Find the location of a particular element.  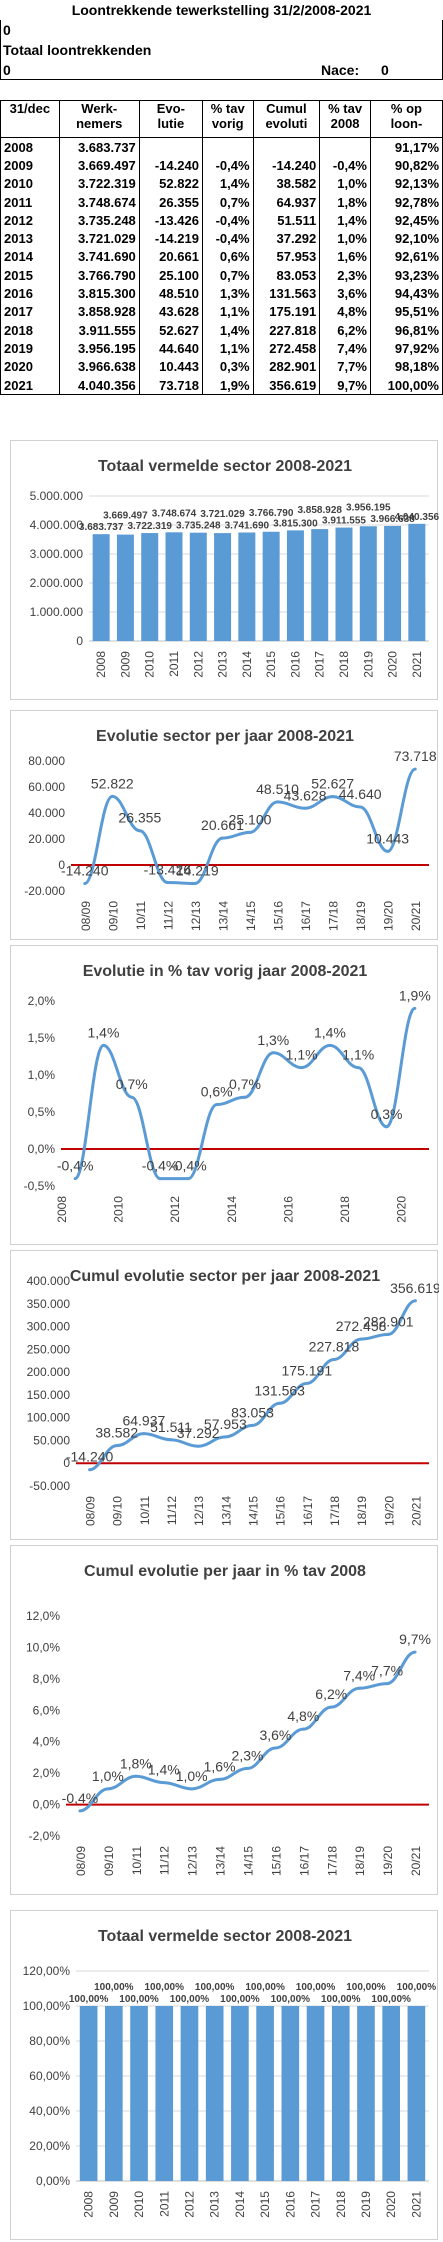

table-cell: 95,51% is located at coordinates (406, 311).